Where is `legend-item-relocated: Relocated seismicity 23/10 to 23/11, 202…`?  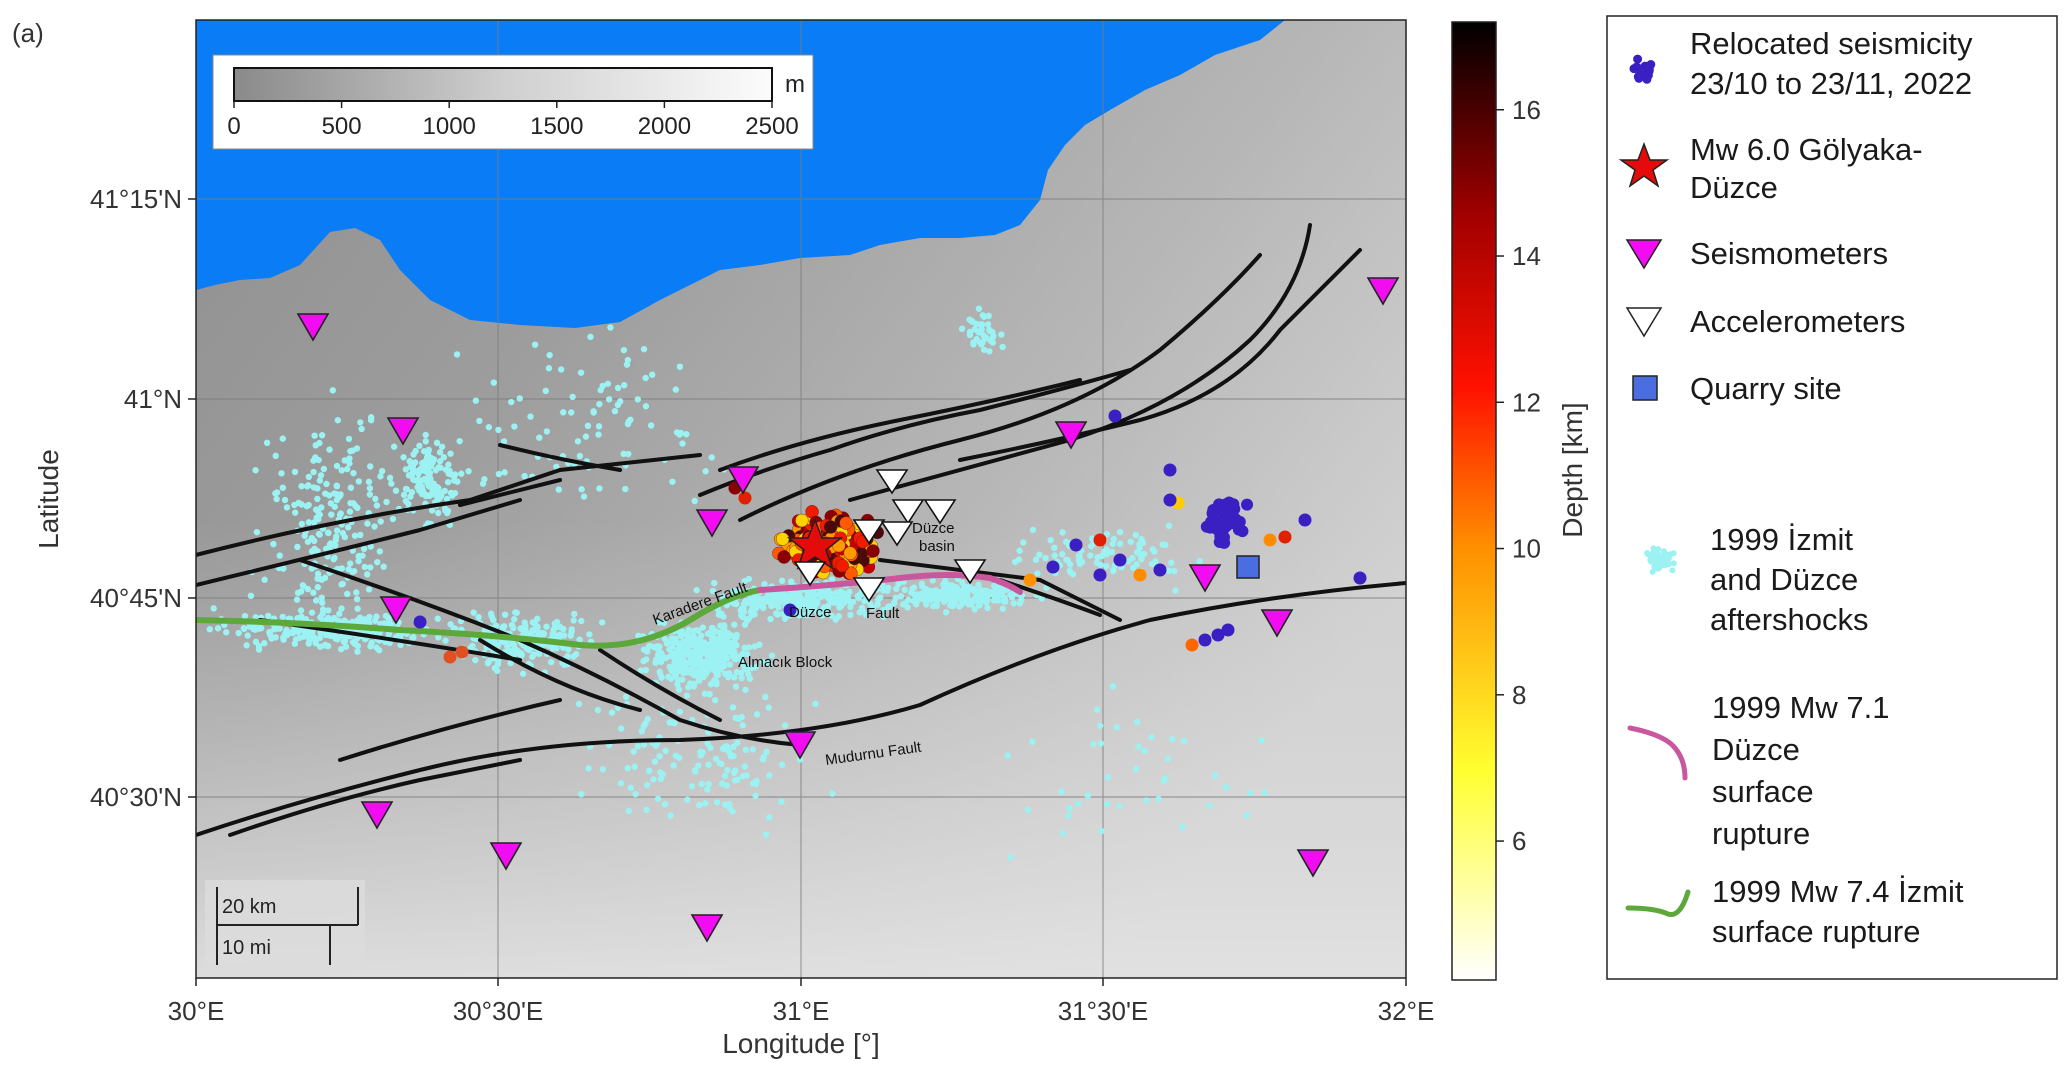
legend-item-relocated: Relocated seismicity 23/10 to 23/11, 202… is located at coordinates (1801, 63).